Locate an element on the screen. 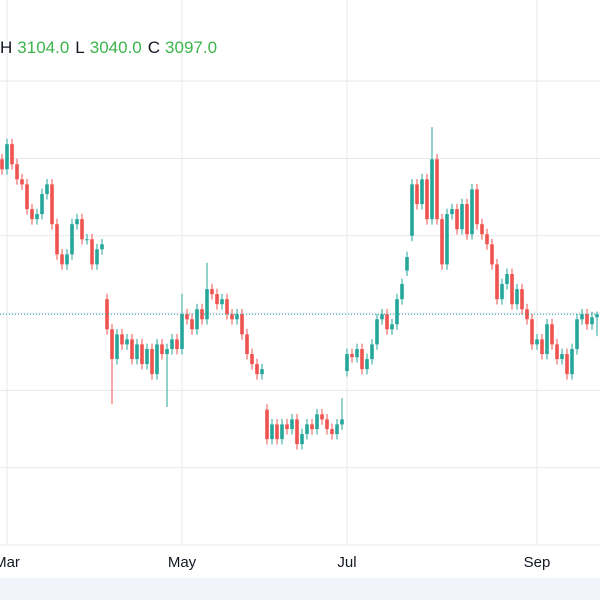 This screenshot has height=600, width=600. ohlc-value: 3040.0 is located at coordinates (115, 47).